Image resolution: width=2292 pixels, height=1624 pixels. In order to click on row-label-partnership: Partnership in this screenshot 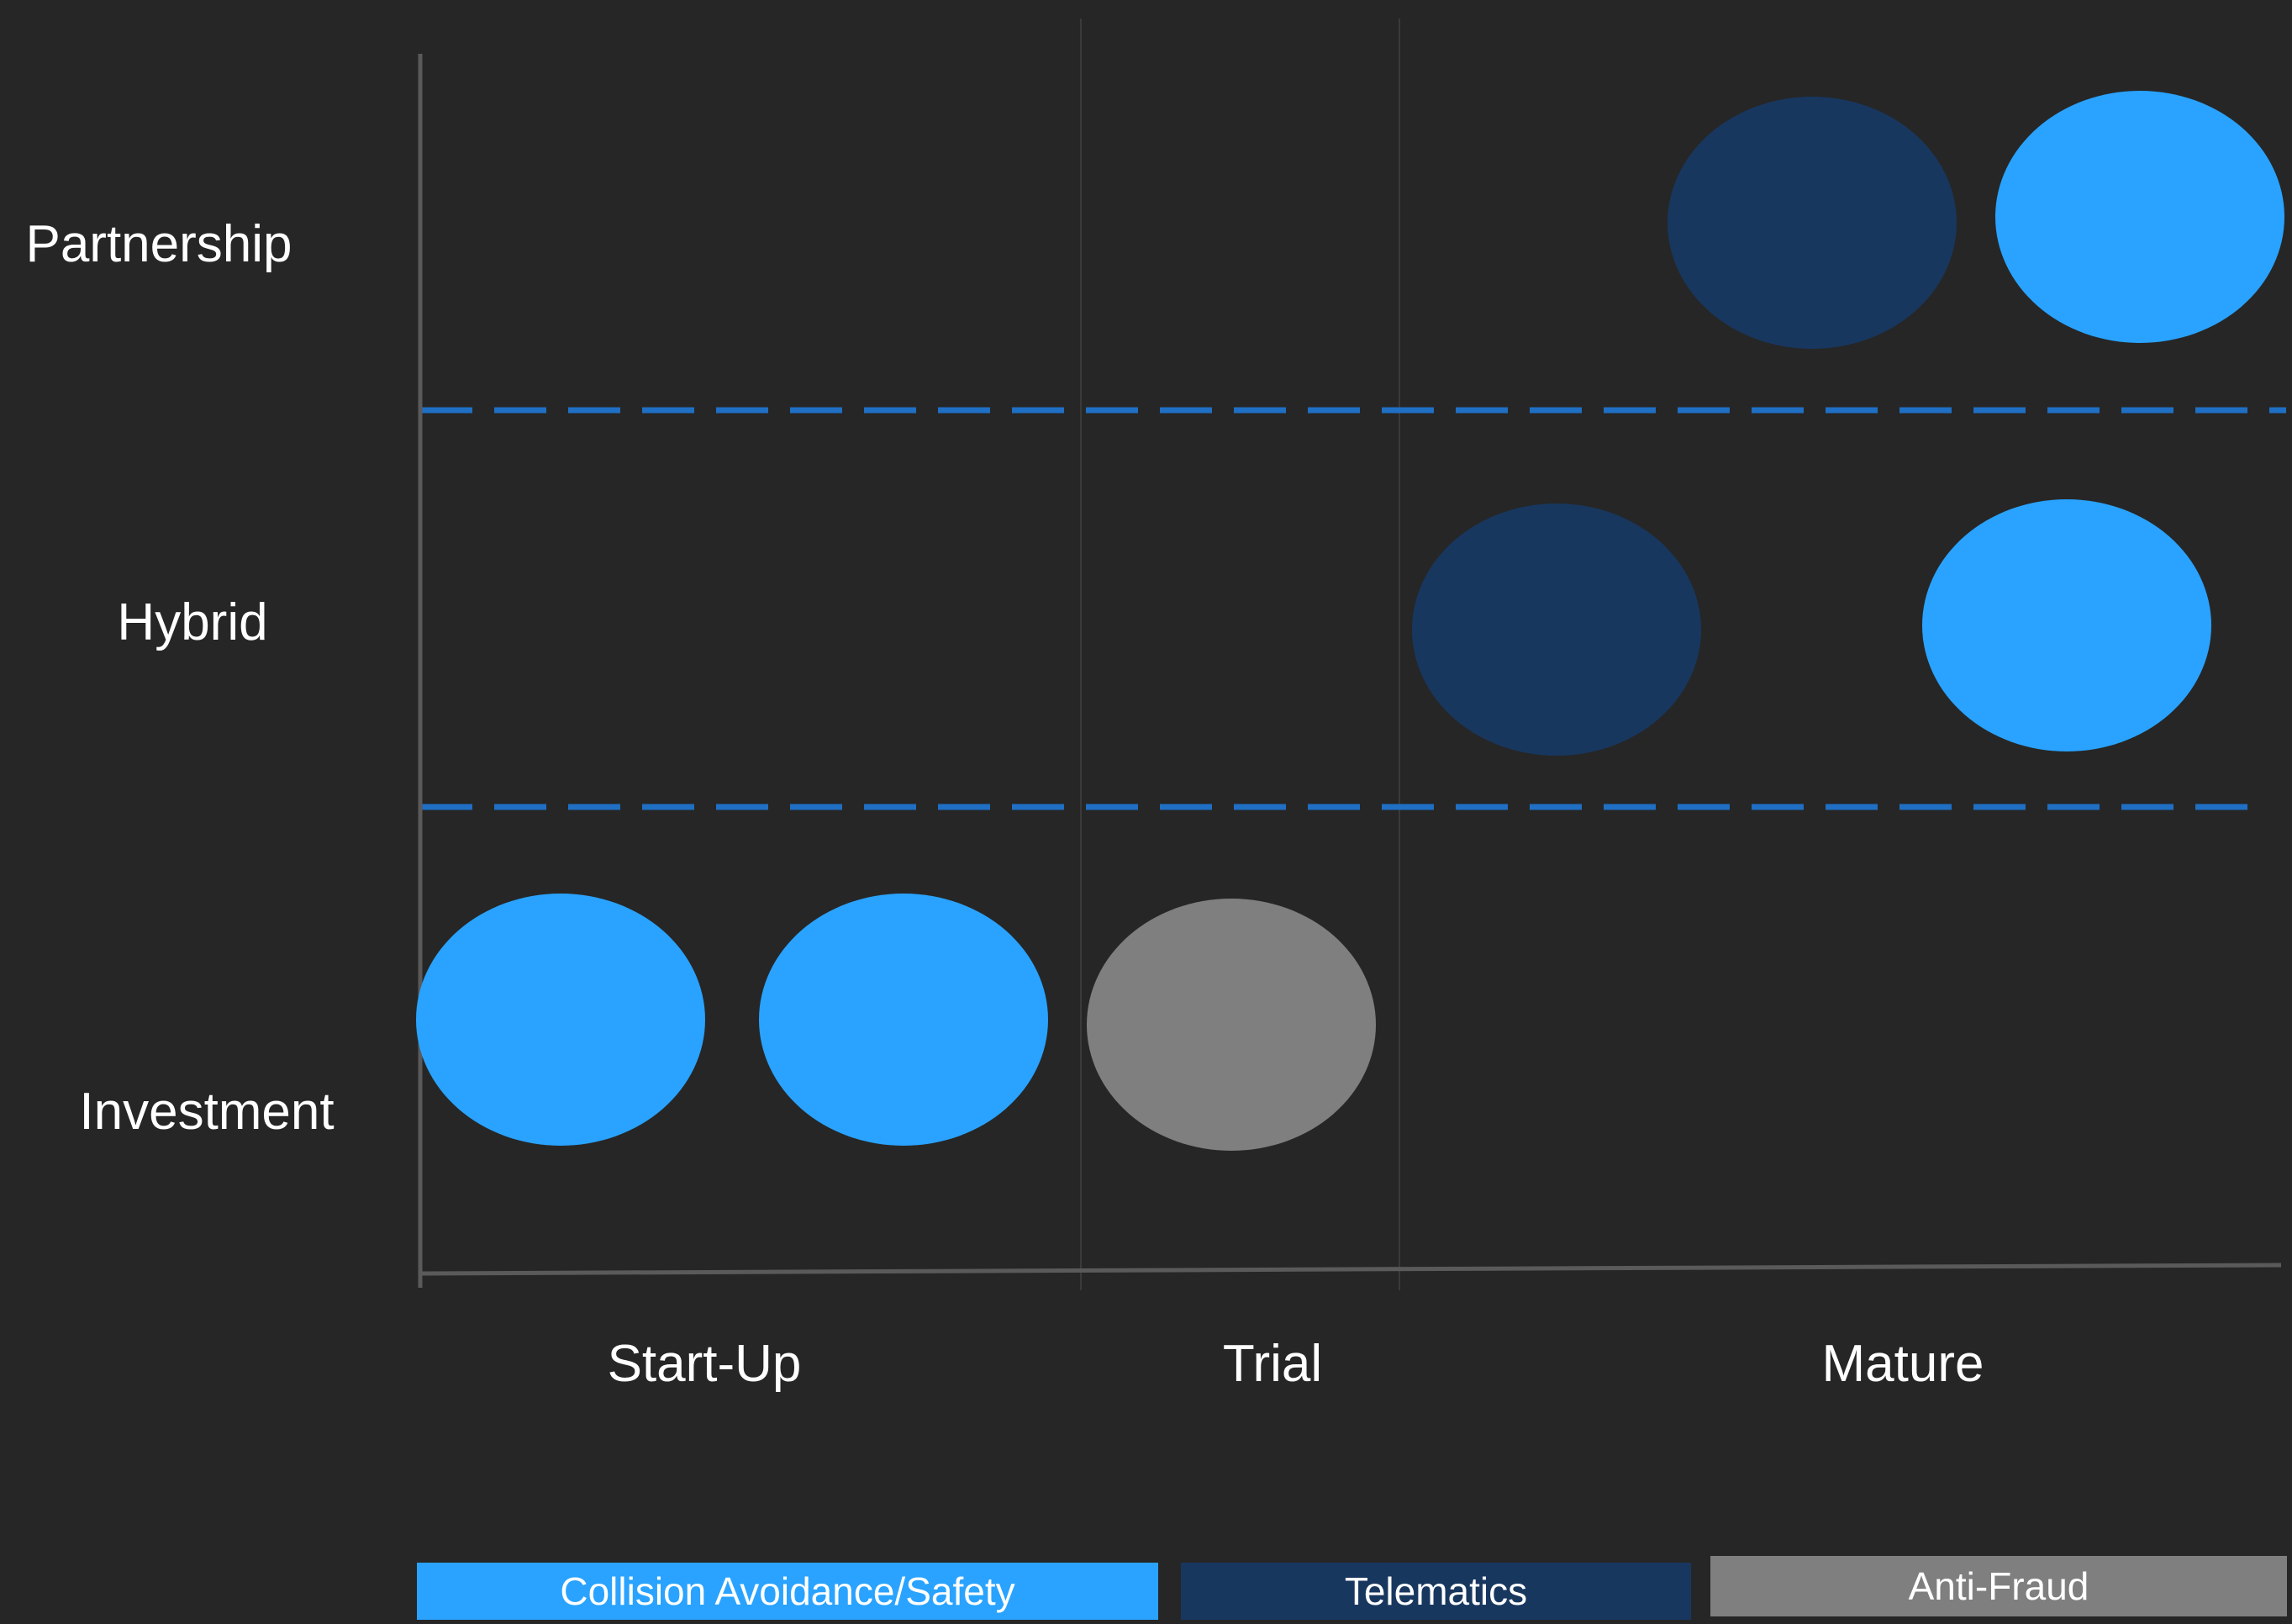, I will do `click(158, 244)`.